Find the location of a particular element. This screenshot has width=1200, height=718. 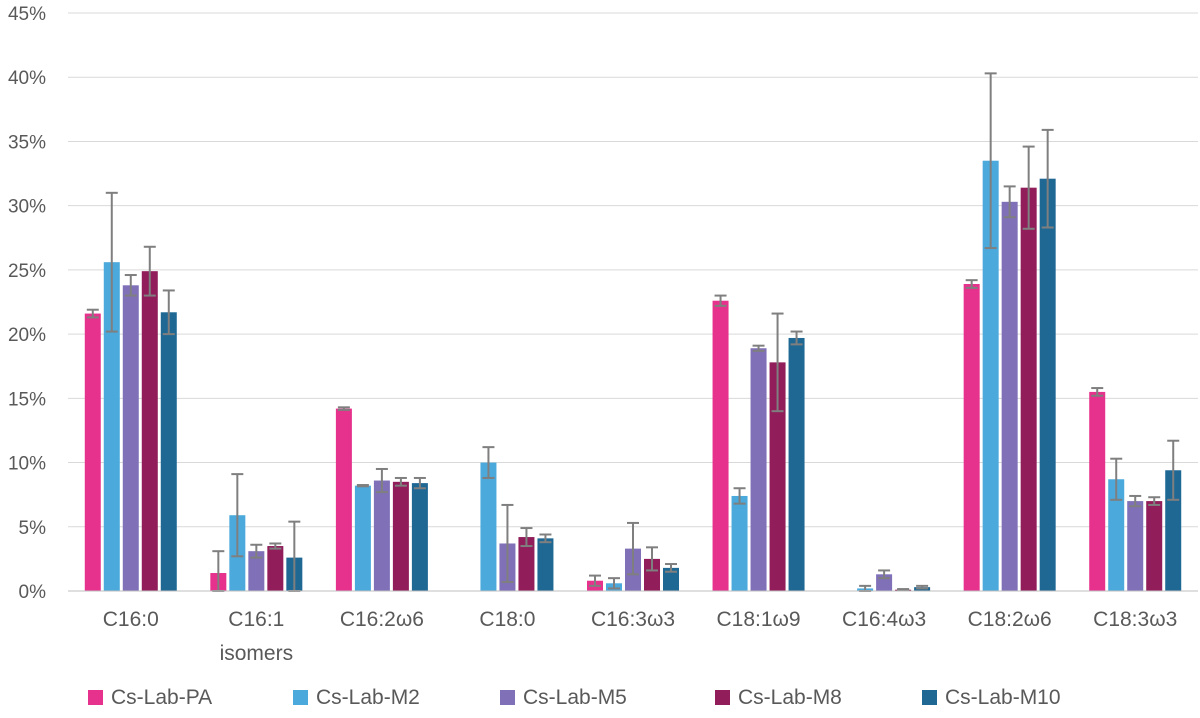

legend-label: Cs-Lab-M10 is located at coordinates (1003, 697).